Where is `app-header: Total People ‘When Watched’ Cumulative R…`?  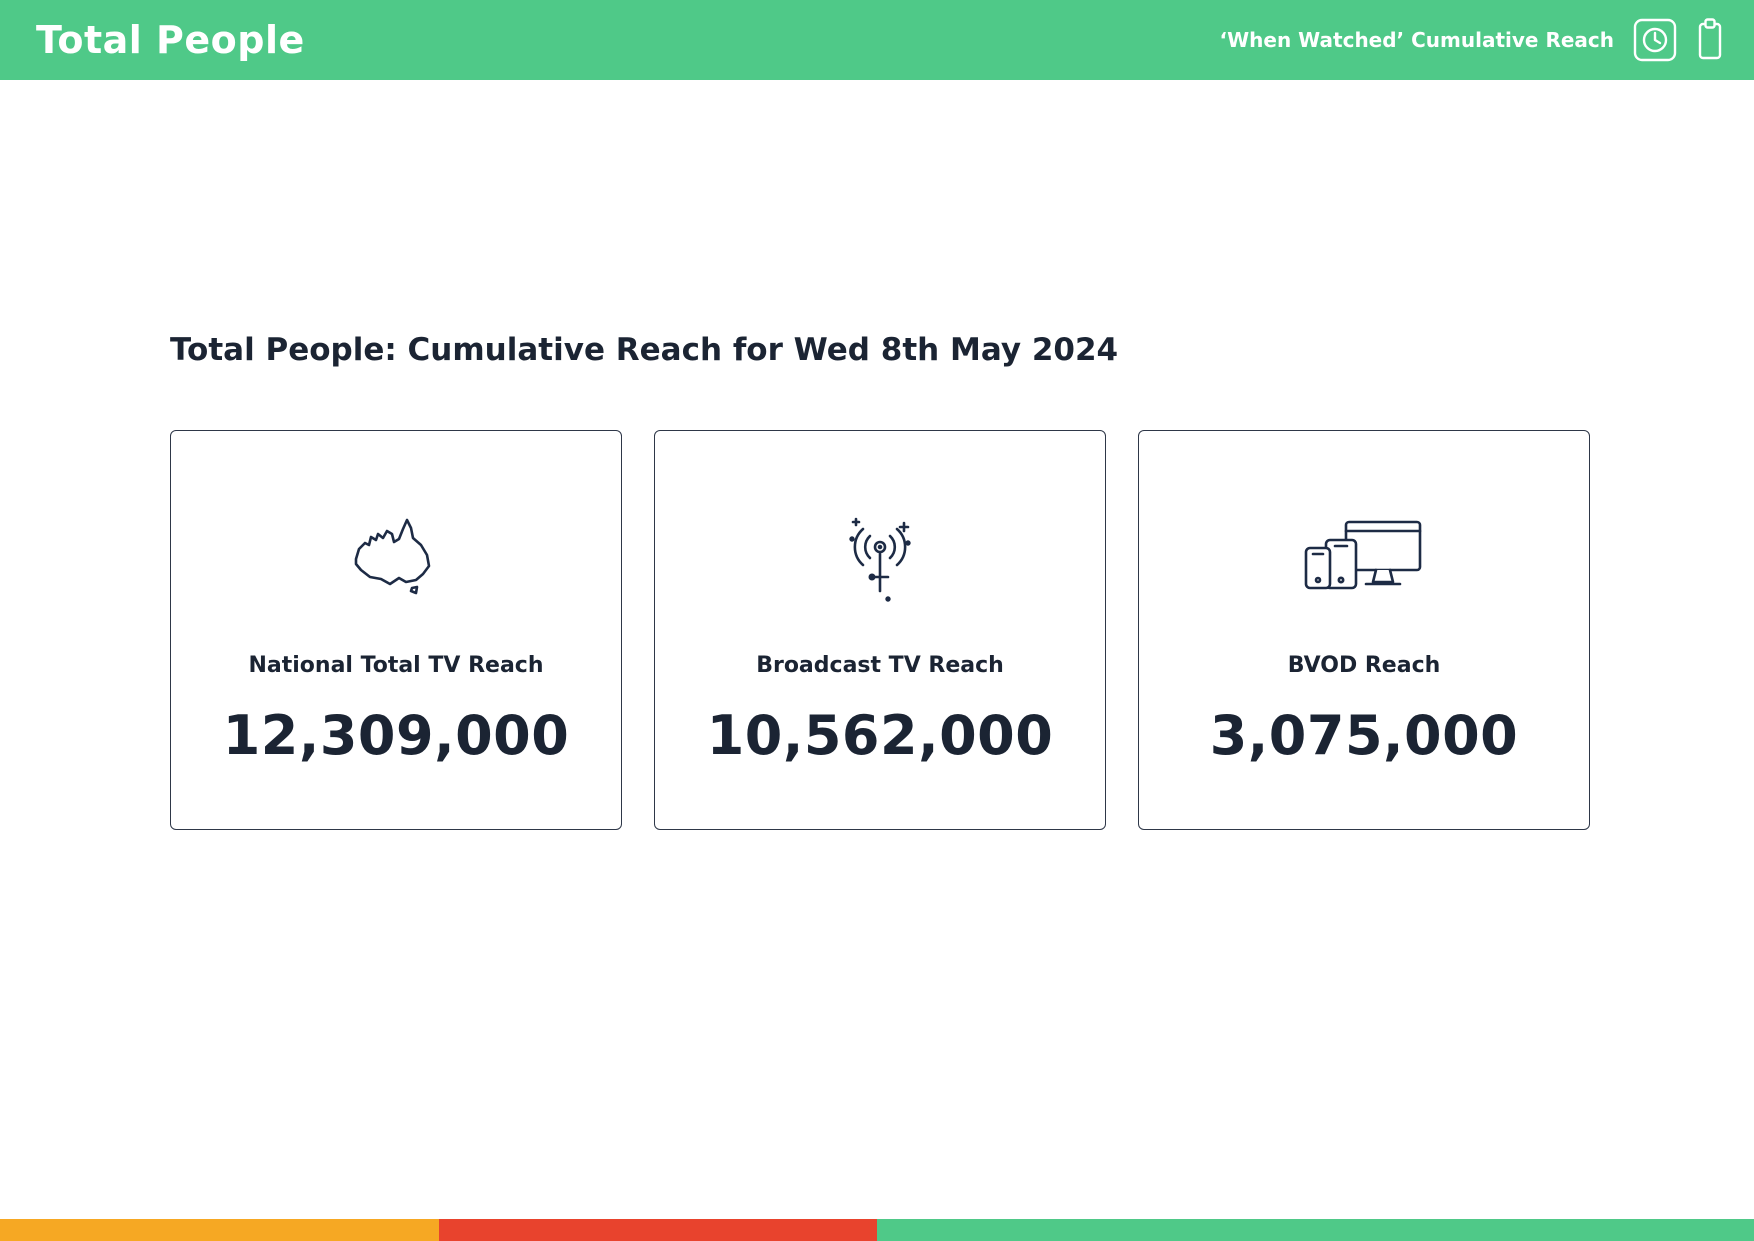
app-header: Total People ‘When Watched’ Cumulative R… is located at coordinates (877, 40).